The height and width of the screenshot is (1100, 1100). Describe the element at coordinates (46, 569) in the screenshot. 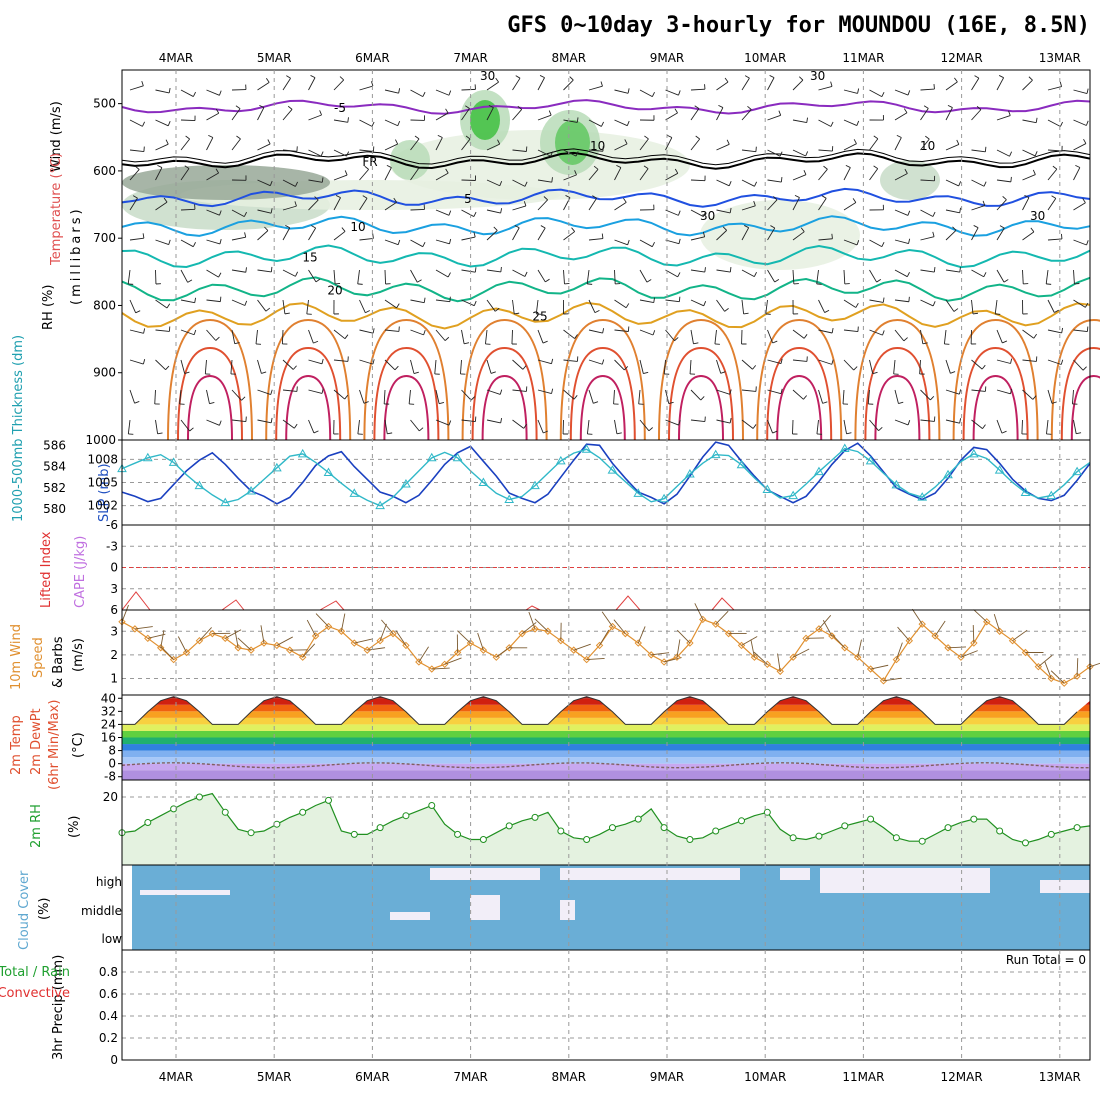

I see `lifted-index-label: Lifted Index` at that location.